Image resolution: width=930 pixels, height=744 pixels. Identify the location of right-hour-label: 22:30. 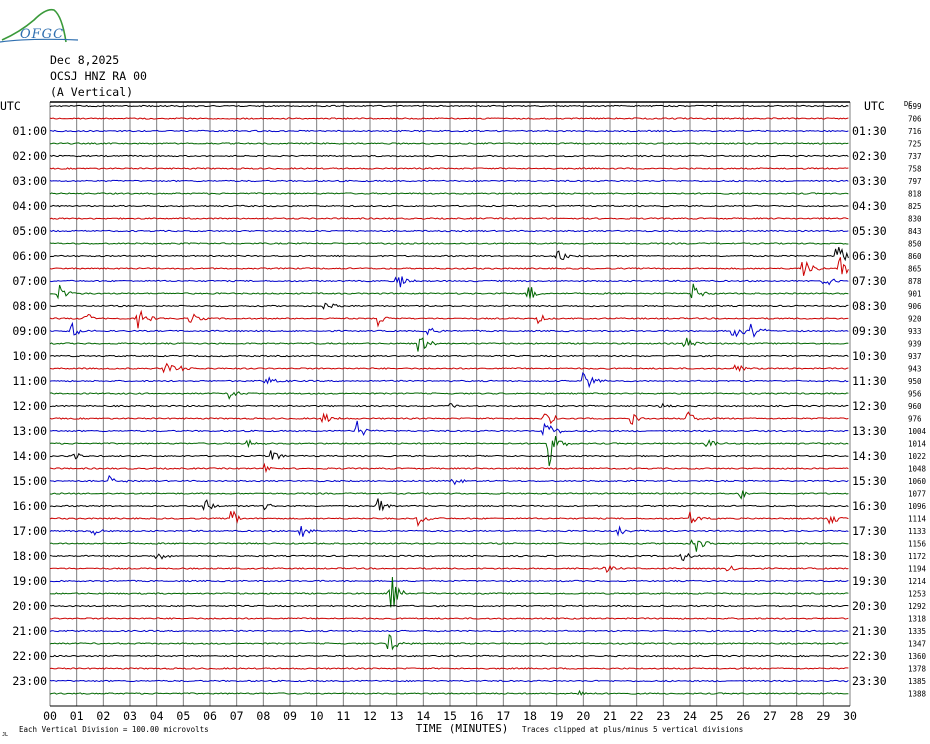
(869, 656).